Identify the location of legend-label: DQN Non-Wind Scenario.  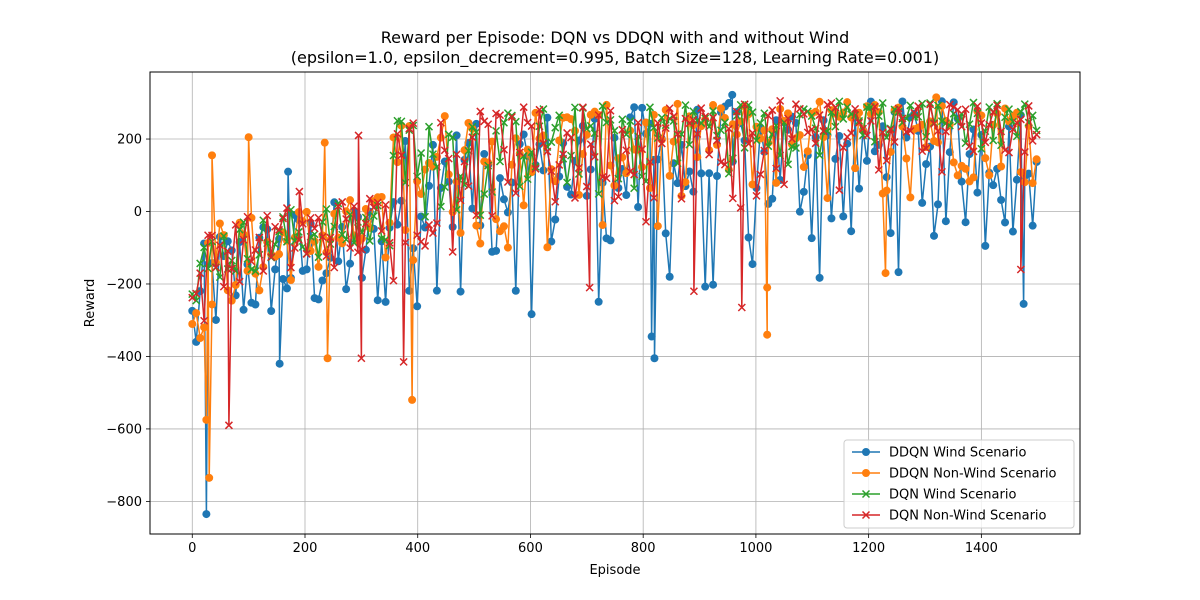
(968, 516).